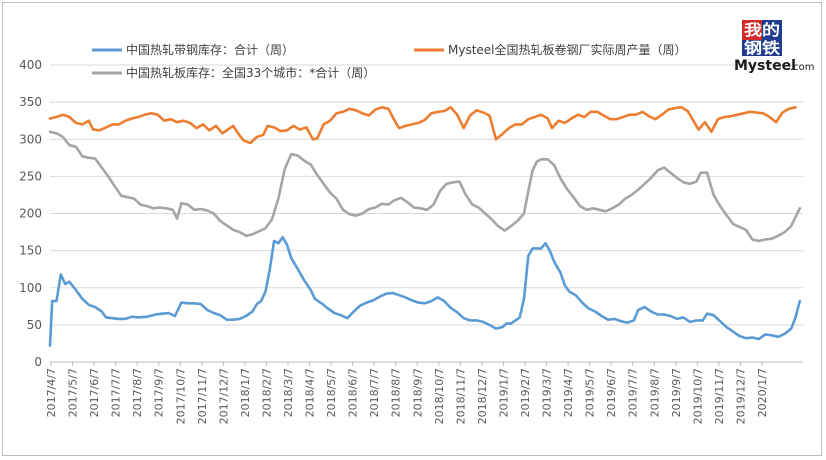  Describe the element at coordinates (762, 392) in the screenshot. I see `x-tick-label: 2020/1/7` at that location.